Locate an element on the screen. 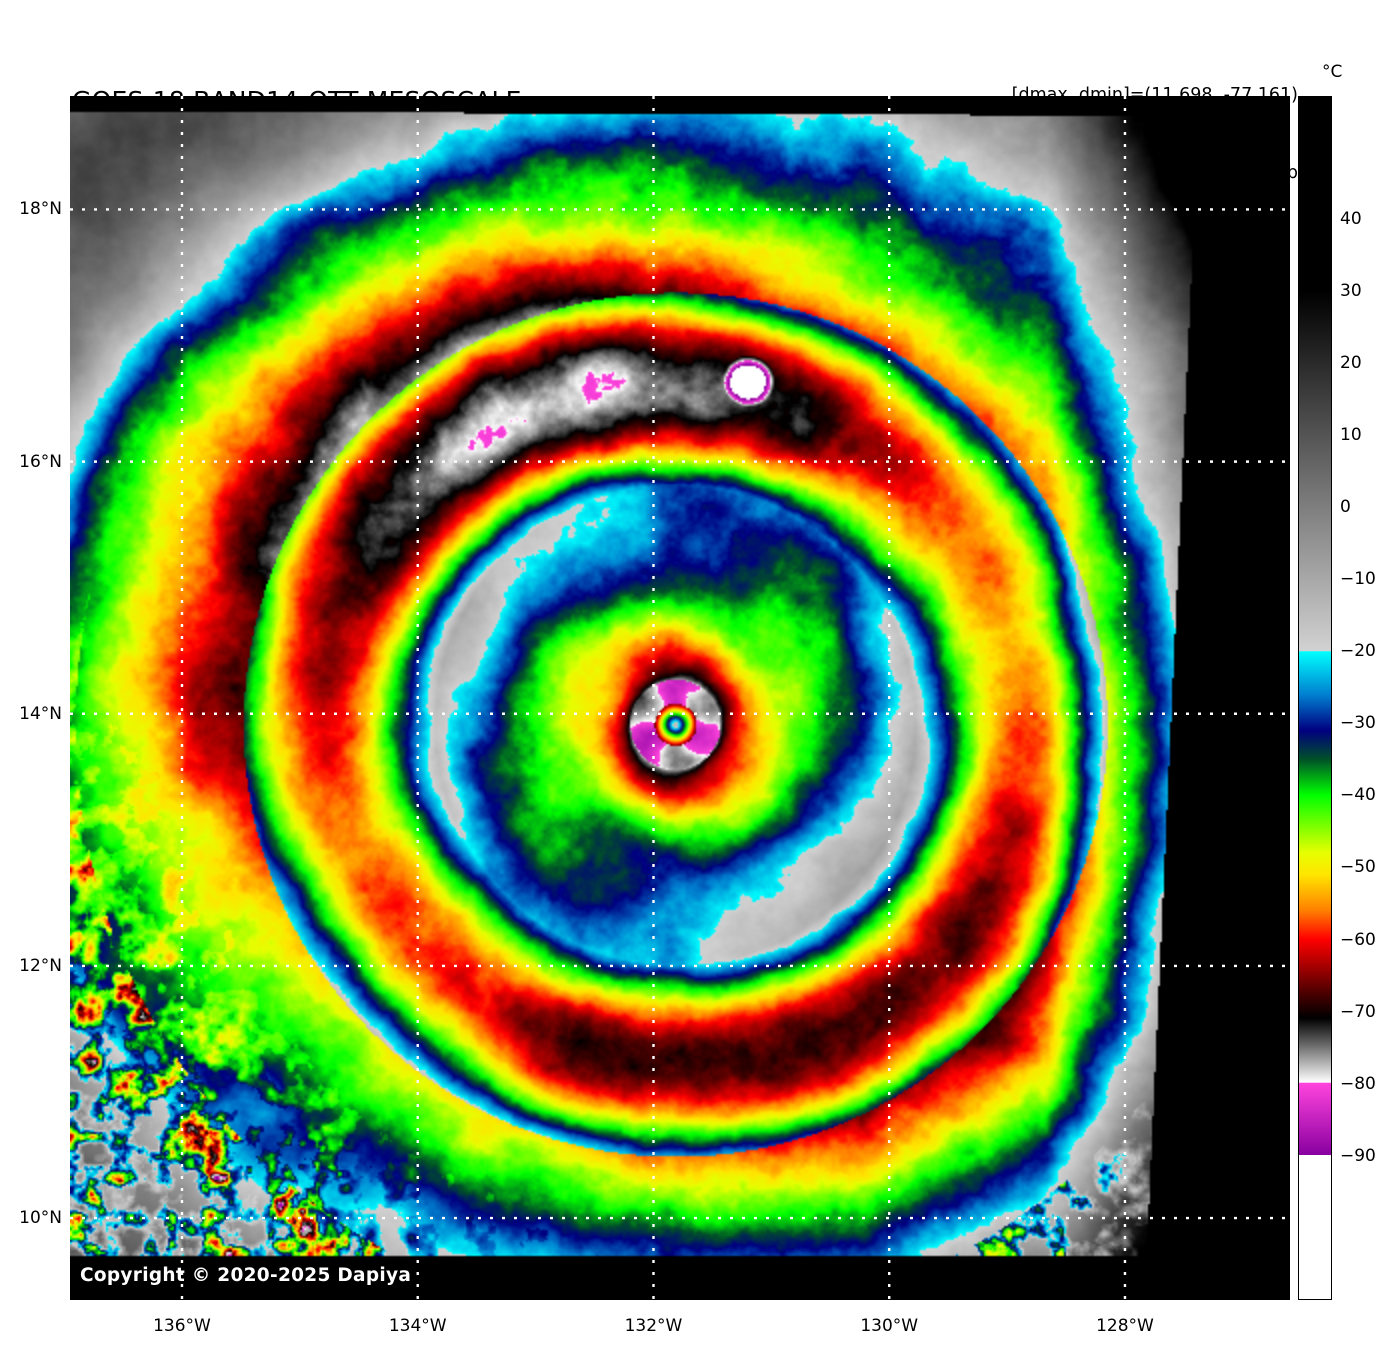  colorbar-unit-label: °C is located at coordinates (1332, 72).